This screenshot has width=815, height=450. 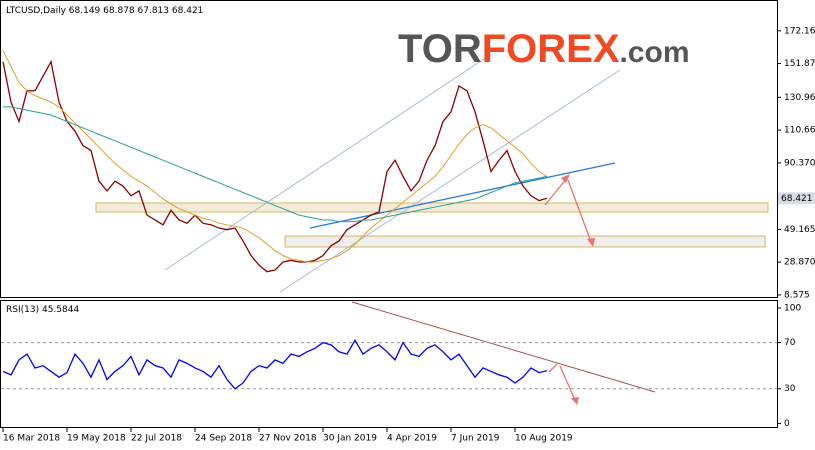 I want to click on x-tick-label: 19 May 2018, so click(x=96, y=439).